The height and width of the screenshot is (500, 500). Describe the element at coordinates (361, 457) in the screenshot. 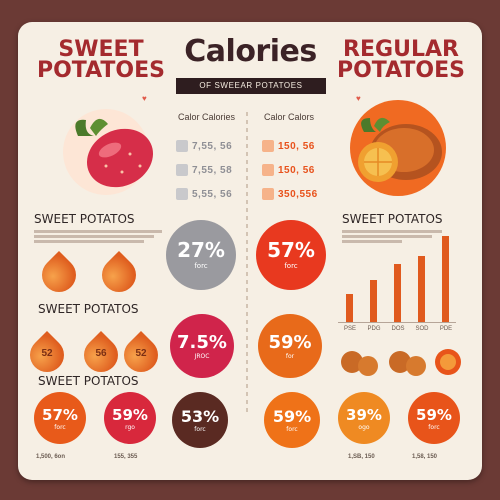

I see `footer-right: 1,SB, 150` at that location.